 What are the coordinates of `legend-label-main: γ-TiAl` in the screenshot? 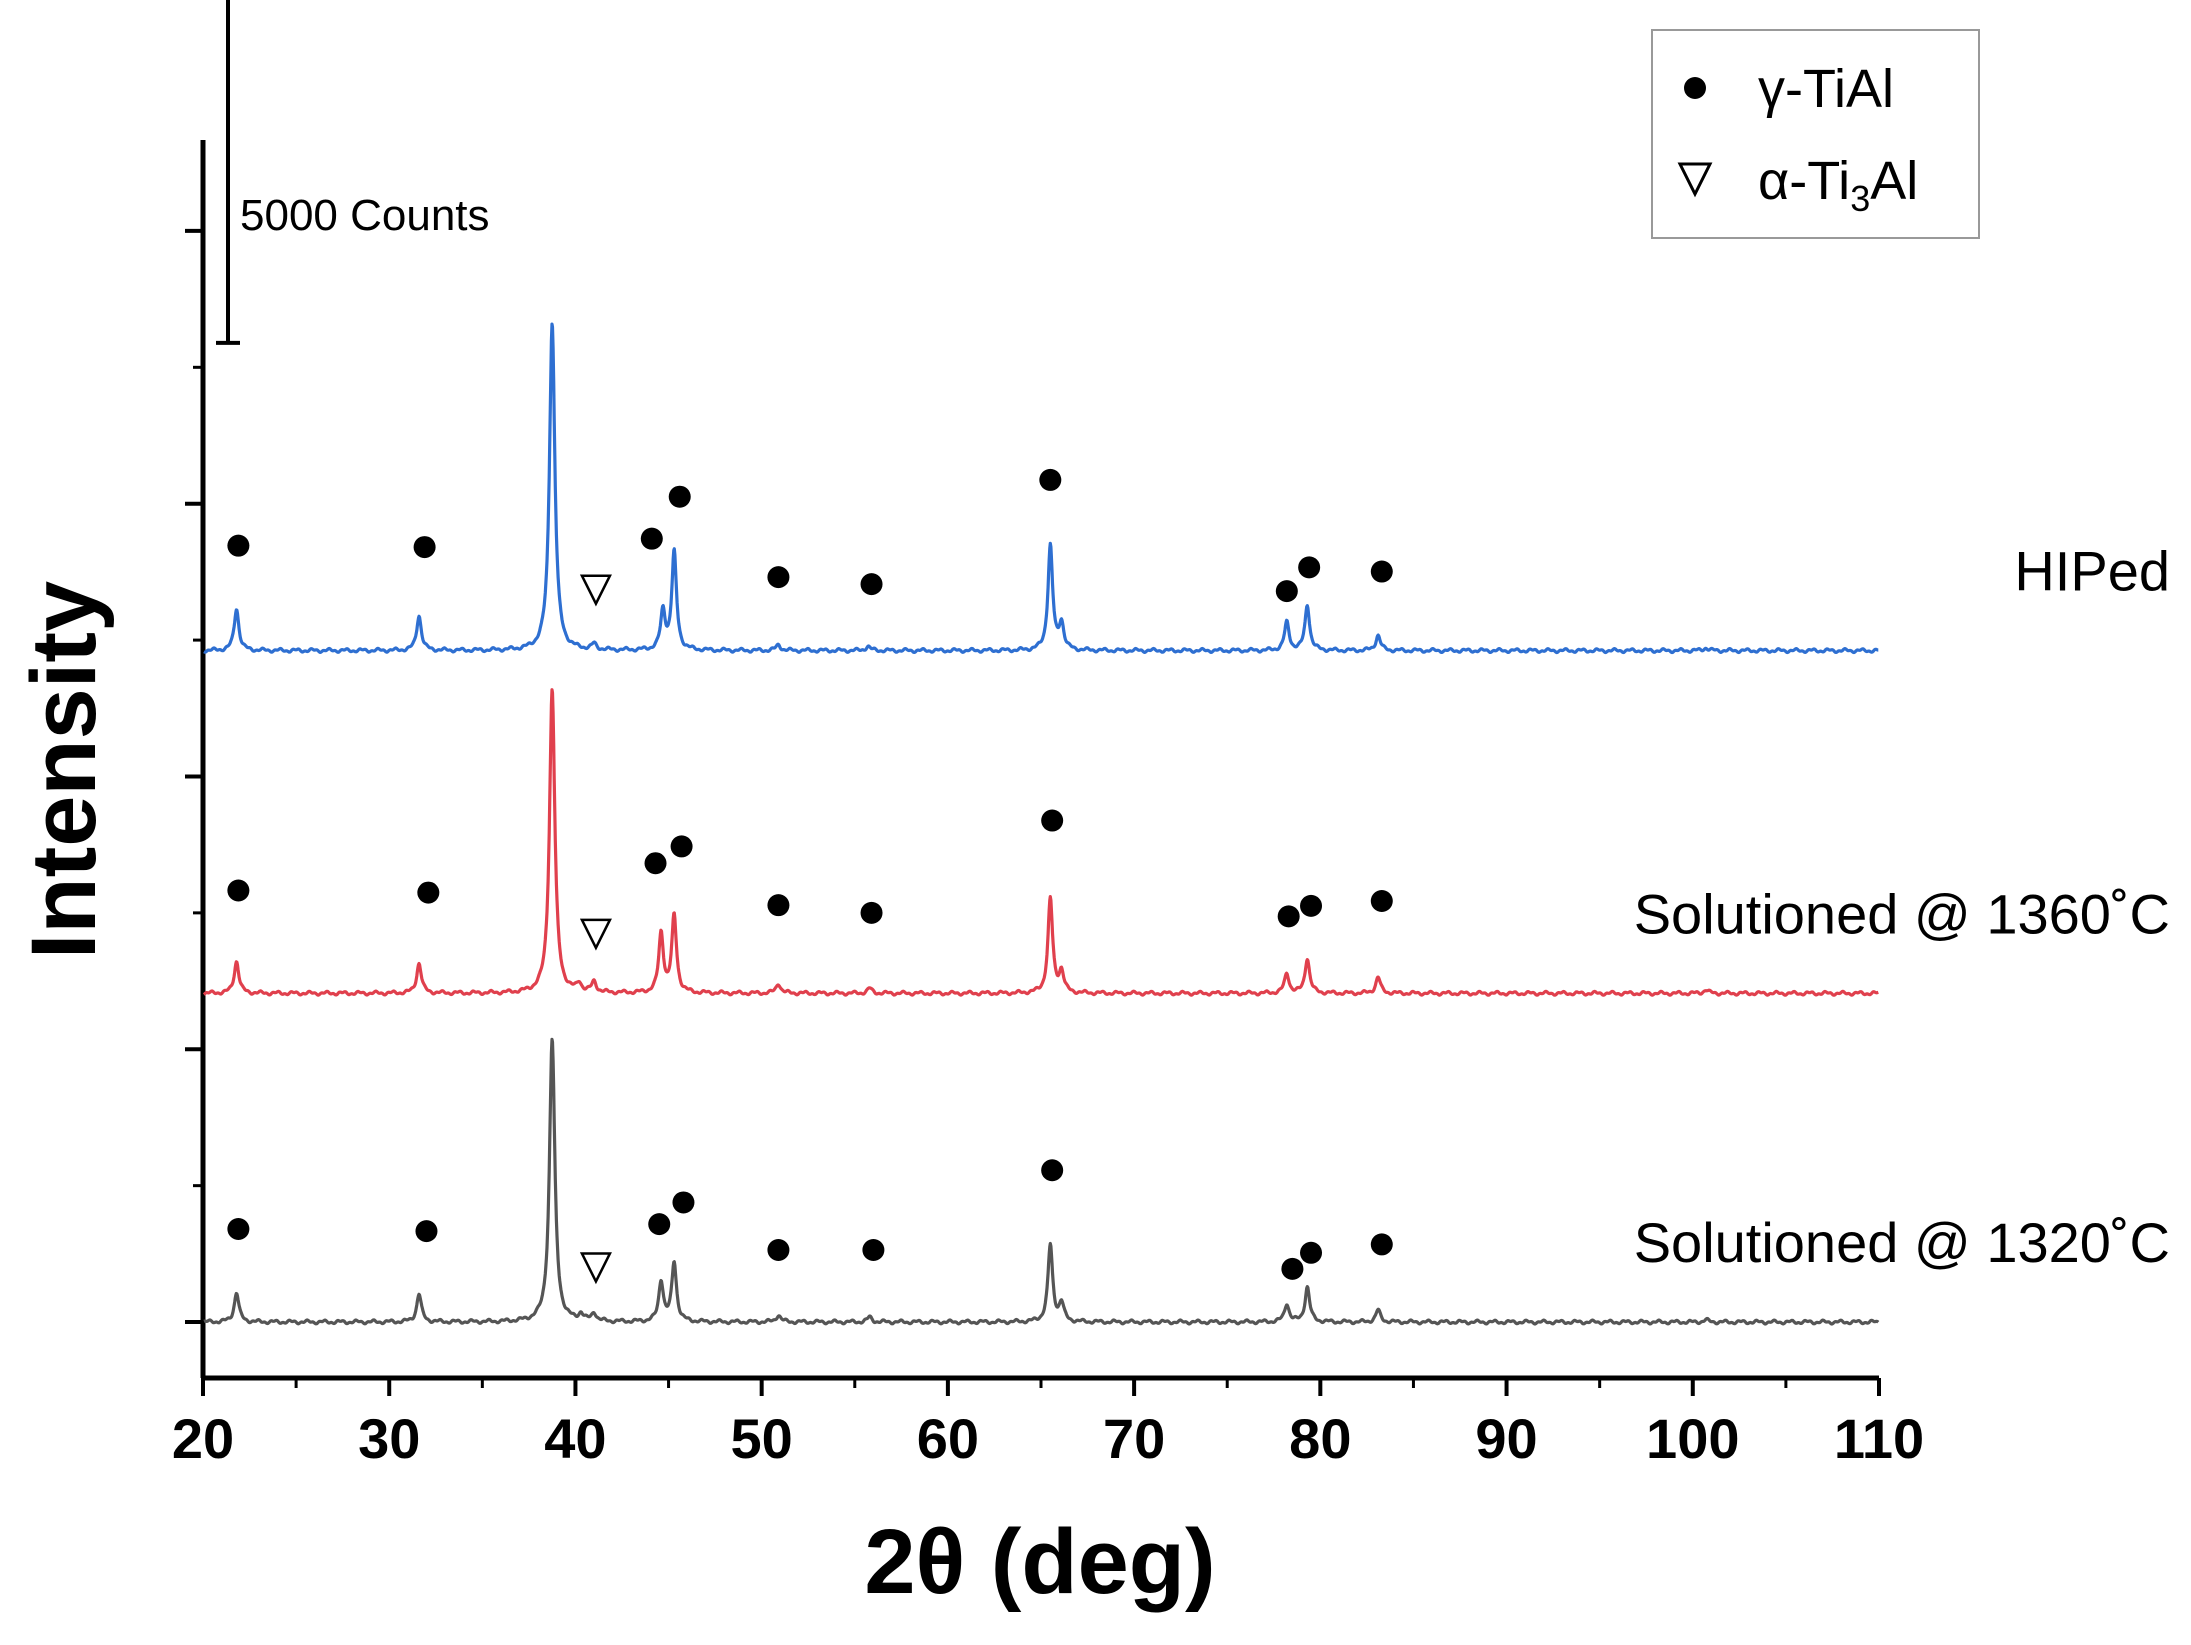 It's located at (1826, 89).